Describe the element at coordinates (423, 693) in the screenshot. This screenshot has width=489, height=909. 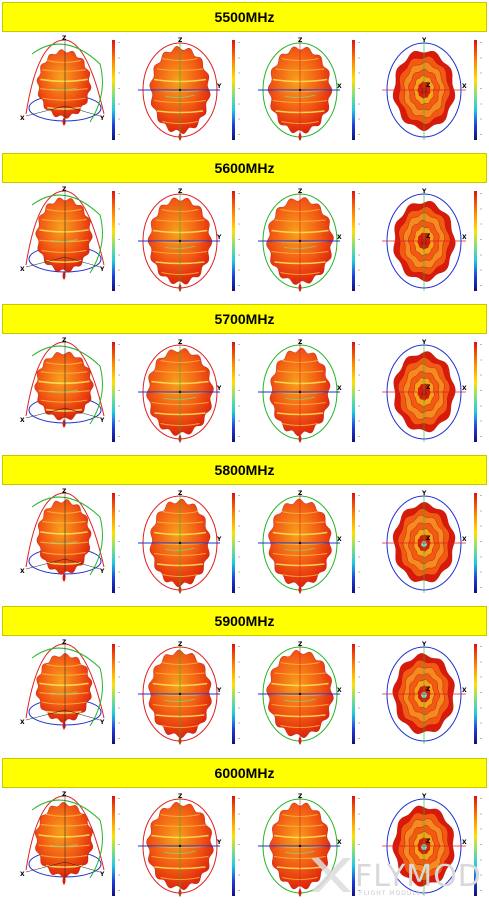
I see `top-radiation-pattern` at that location.